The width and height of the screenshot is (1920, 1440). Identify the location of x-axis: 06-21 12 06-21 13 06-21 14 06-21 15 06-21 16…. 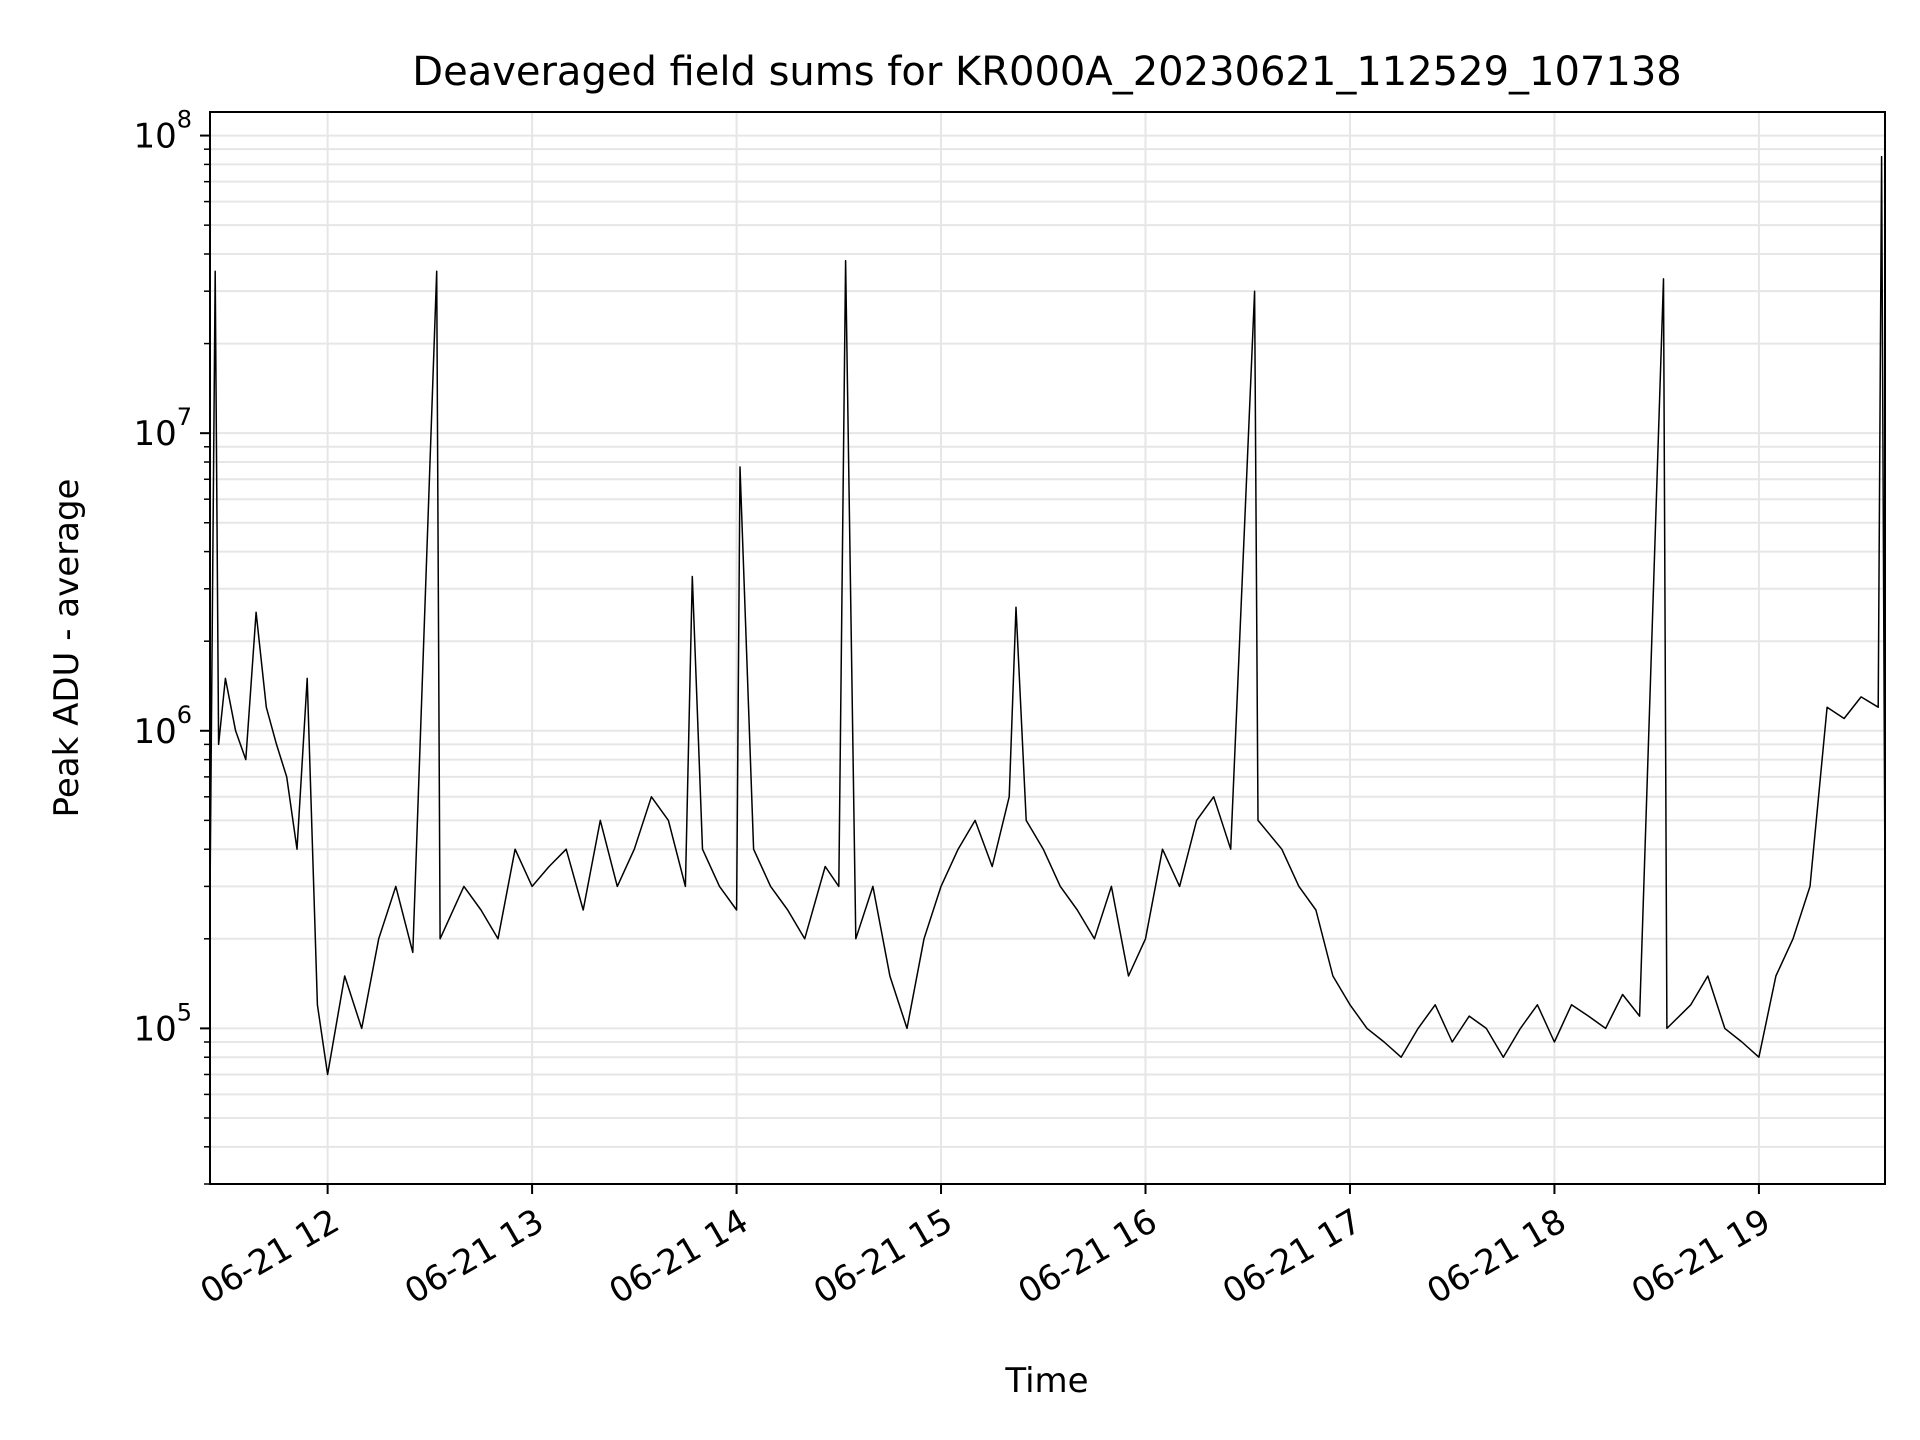
(985, 1248).